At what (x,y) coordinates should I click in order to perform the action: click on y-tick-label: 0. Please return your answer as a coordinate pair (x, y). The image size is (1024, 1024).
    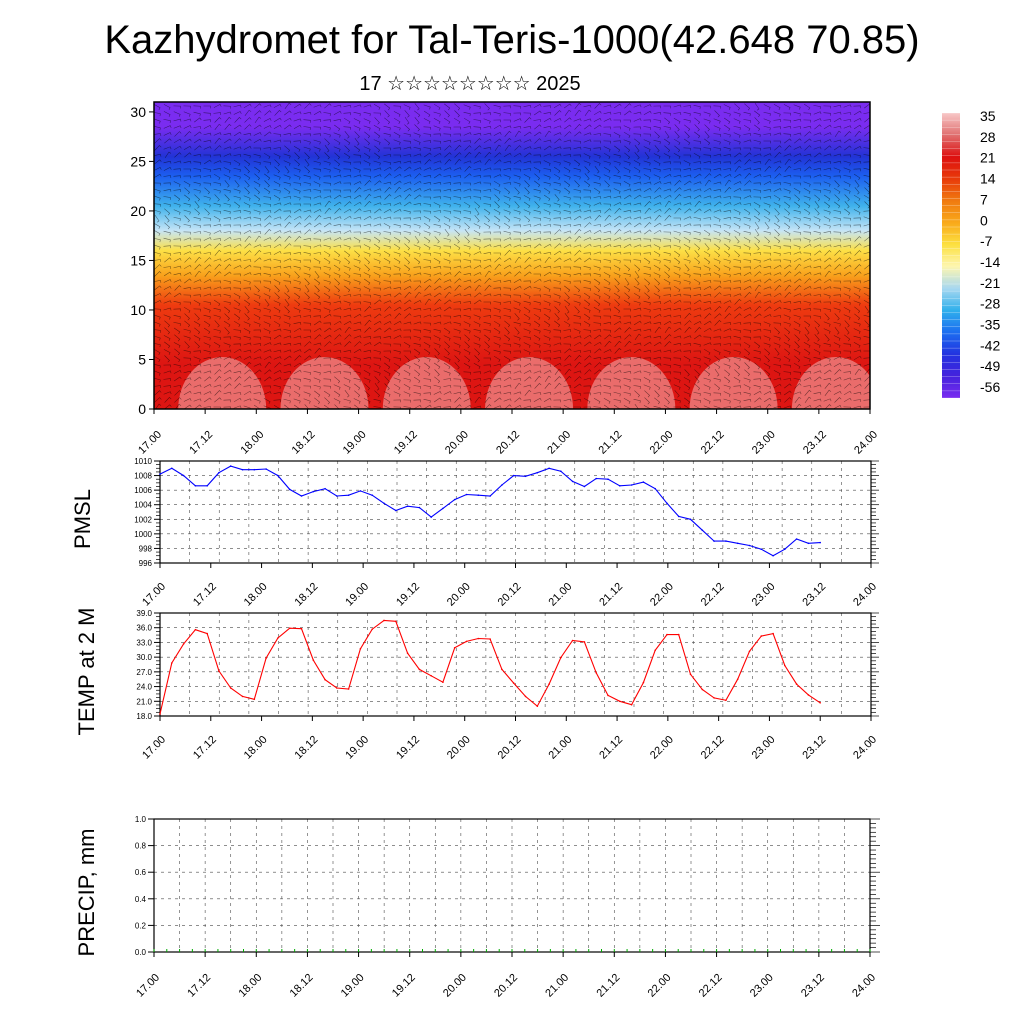
    Looking at the image, I should click on (142, 409).